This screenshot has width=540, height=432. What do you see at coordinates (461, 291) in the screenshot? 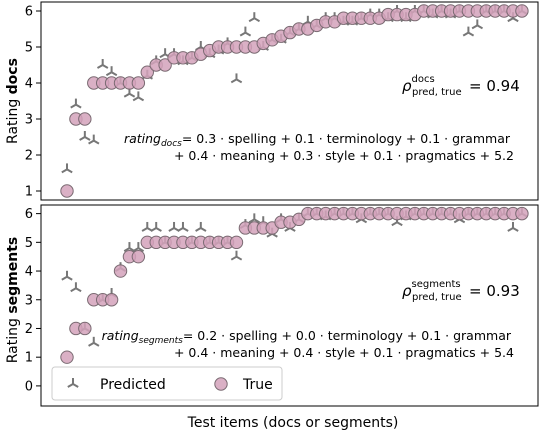
I see `correlation-segments: ρsegments pred, true = 0.93` at bounding box center [461, 291].